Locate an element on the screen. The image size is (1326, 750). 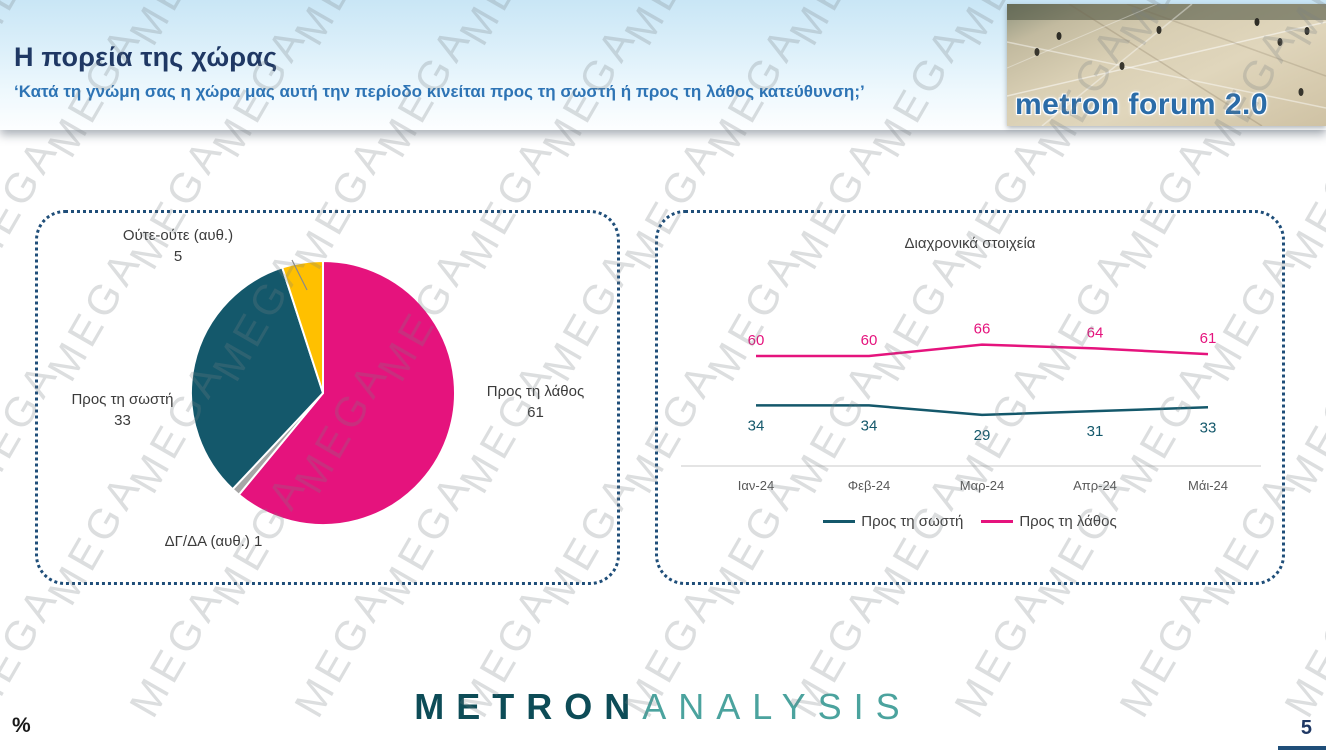
legend-swatch-right-direction is located at coordinates (839, 521).